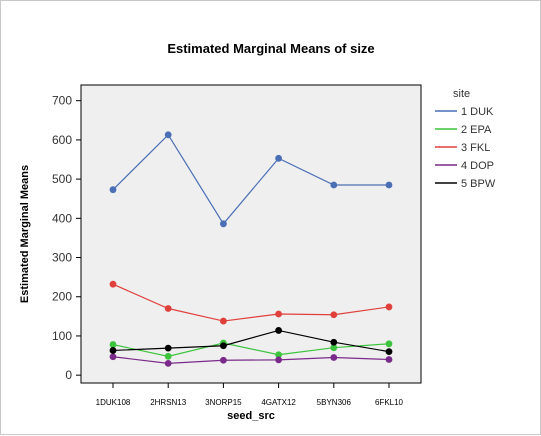 This screenshot has width=541, height=436. I want to click on legend-entry: 5 BPW, so click(478, 184).